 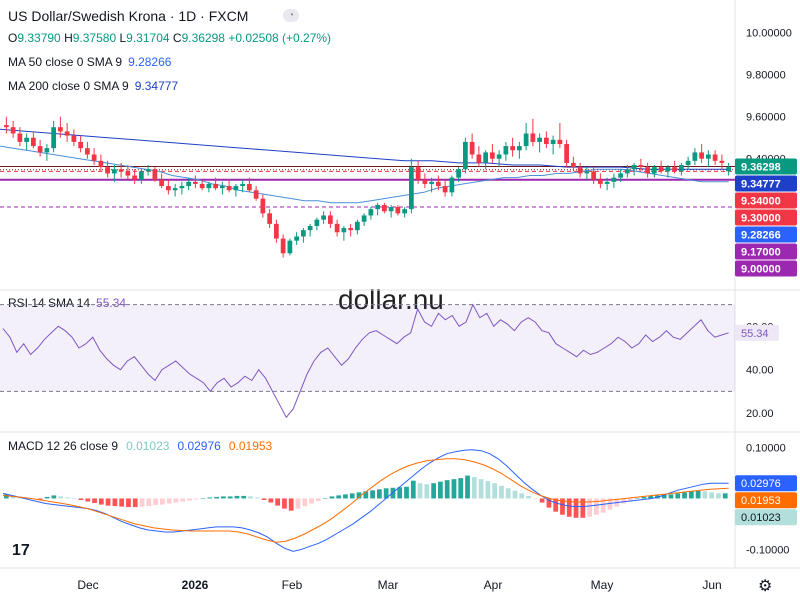 What do you see at coordinates (766, 118) in the screenshot?
I see `price-tick-label: 9.60000` at bounding box center [766, 118].